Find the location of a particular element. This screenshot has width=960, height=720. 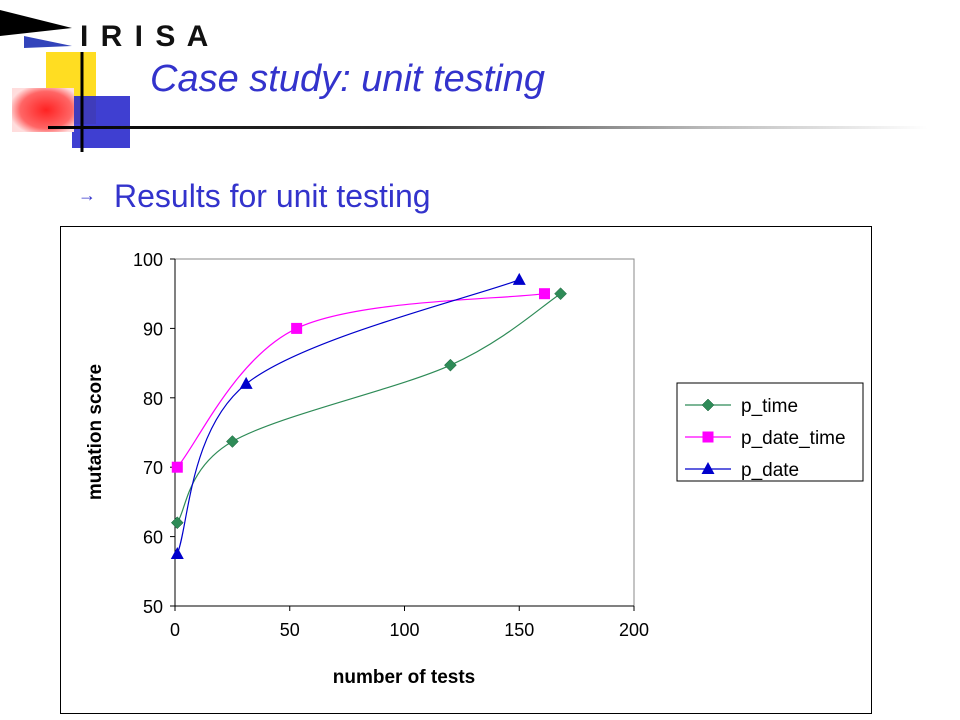

bullet-item: → Results for unit testing is located at coordinates (254, 196).